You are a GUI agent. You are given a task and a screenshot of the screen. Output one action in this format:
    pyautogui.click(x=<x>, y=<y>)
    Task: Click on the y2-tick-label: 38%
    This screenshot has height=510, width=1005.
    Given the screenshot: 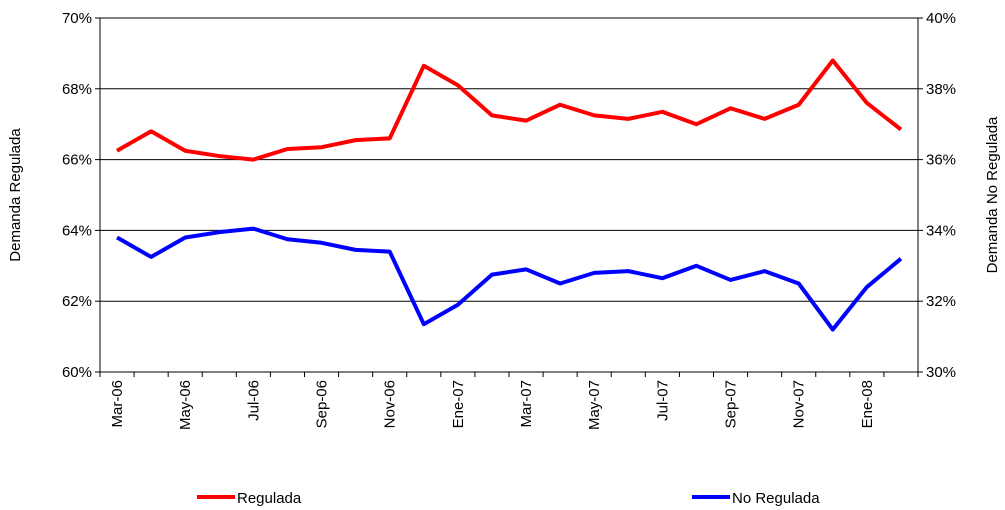 What is the action you would take?
    pyautogui.click(x=941, y=89)
    